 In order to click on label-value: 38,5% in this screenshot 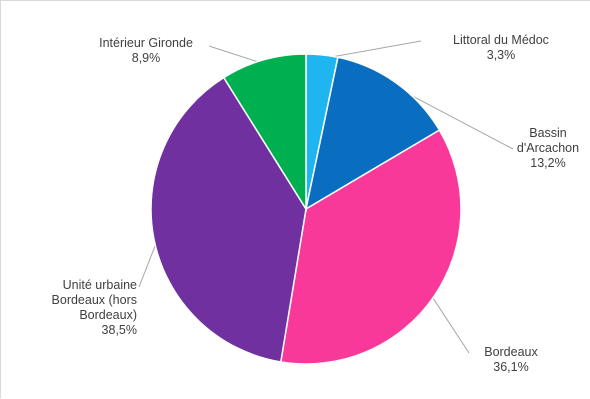, I will do `click(119, 330)`.